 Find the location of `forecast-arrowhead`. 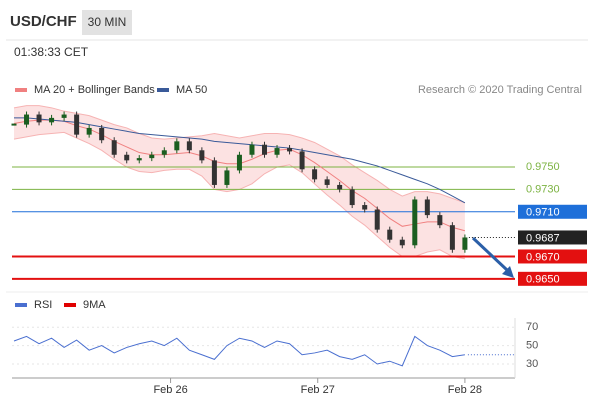

forecast-arrowhead is located at coordinates (508, 272).